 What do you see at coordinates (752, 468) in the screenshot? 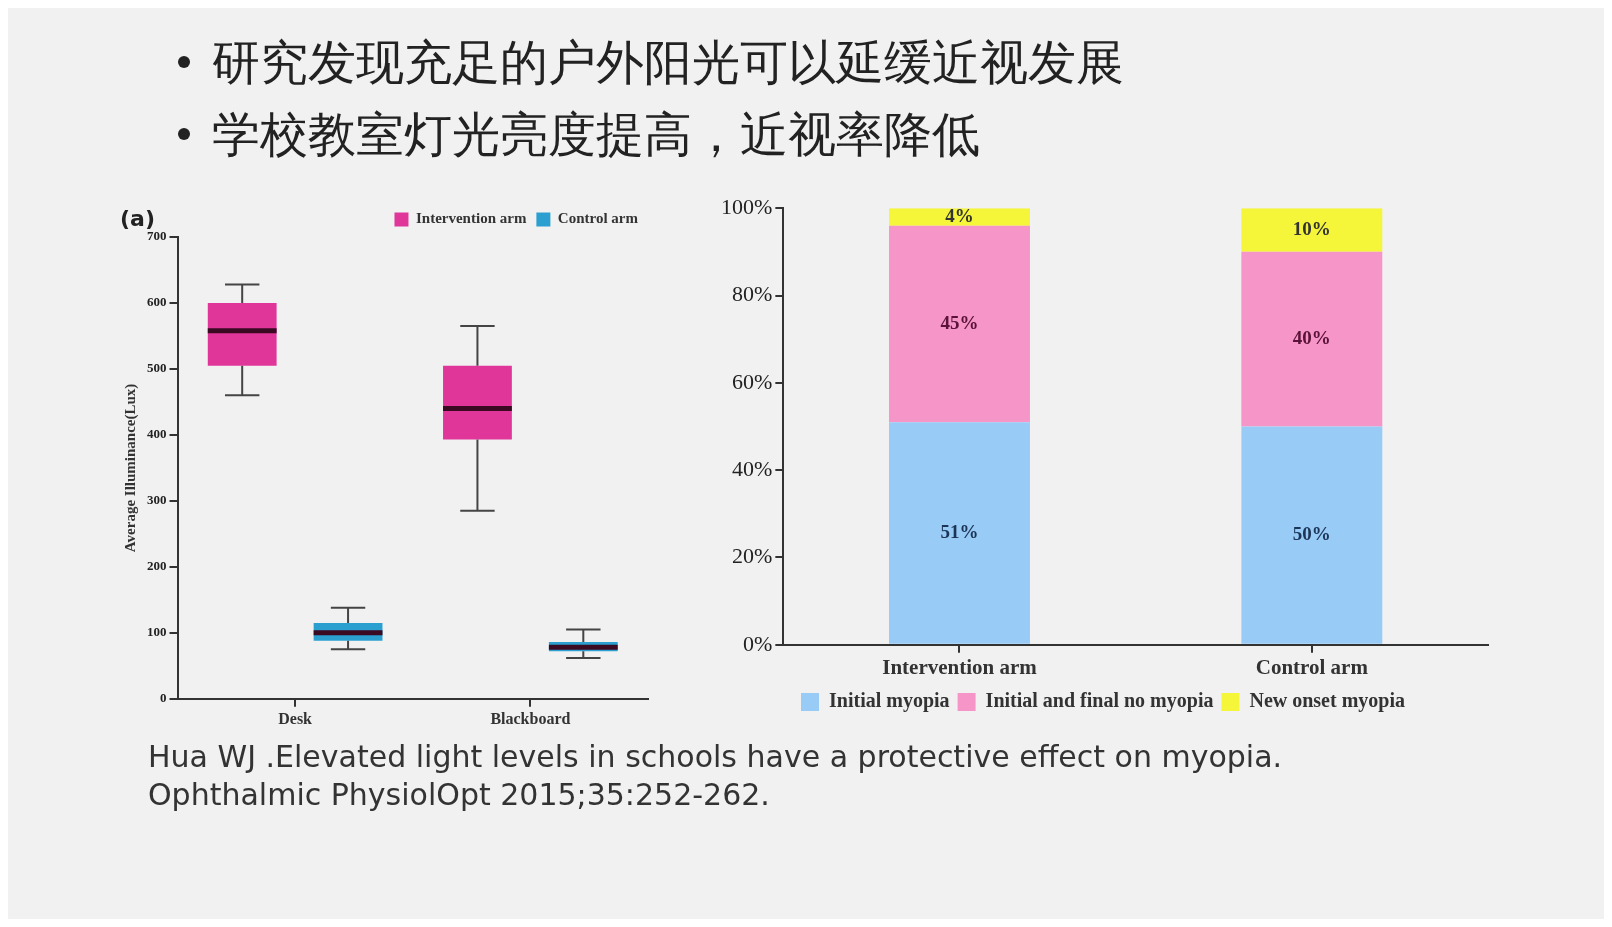
I see `y-tick-label: 40%` at bounding box center [752, 468].